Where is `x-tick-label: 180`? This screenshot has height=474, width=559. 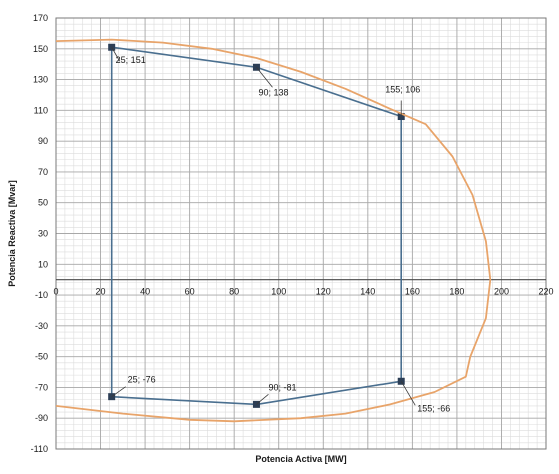 x-tick-label: 180 is located at coordinates (456, 292).